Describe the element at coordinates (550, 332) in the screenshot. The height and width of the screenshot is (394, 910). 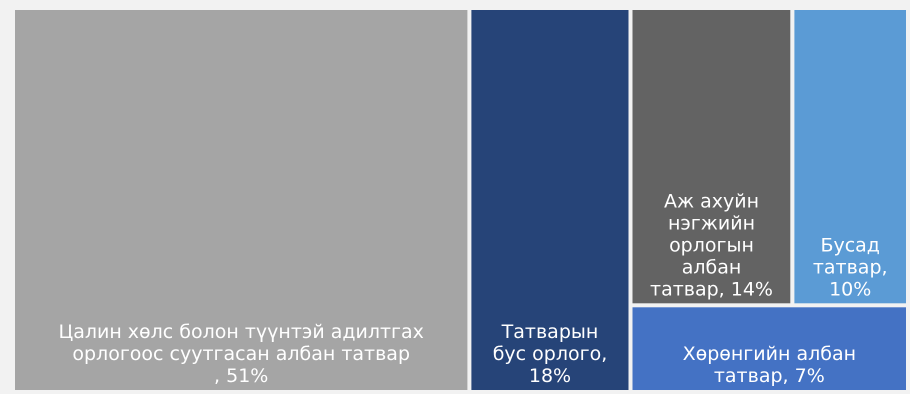
I see `treemap-label-line: Татварын` at that location.